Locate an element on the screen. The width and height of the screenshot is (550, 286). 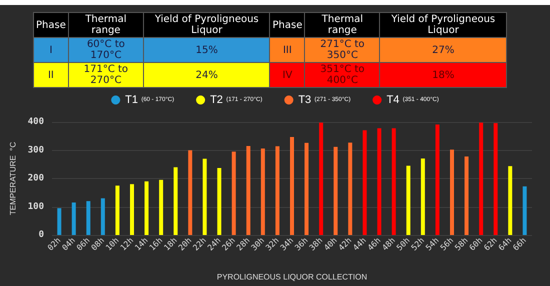
x-tick-label: 52h is located at coordinates (418, 244).